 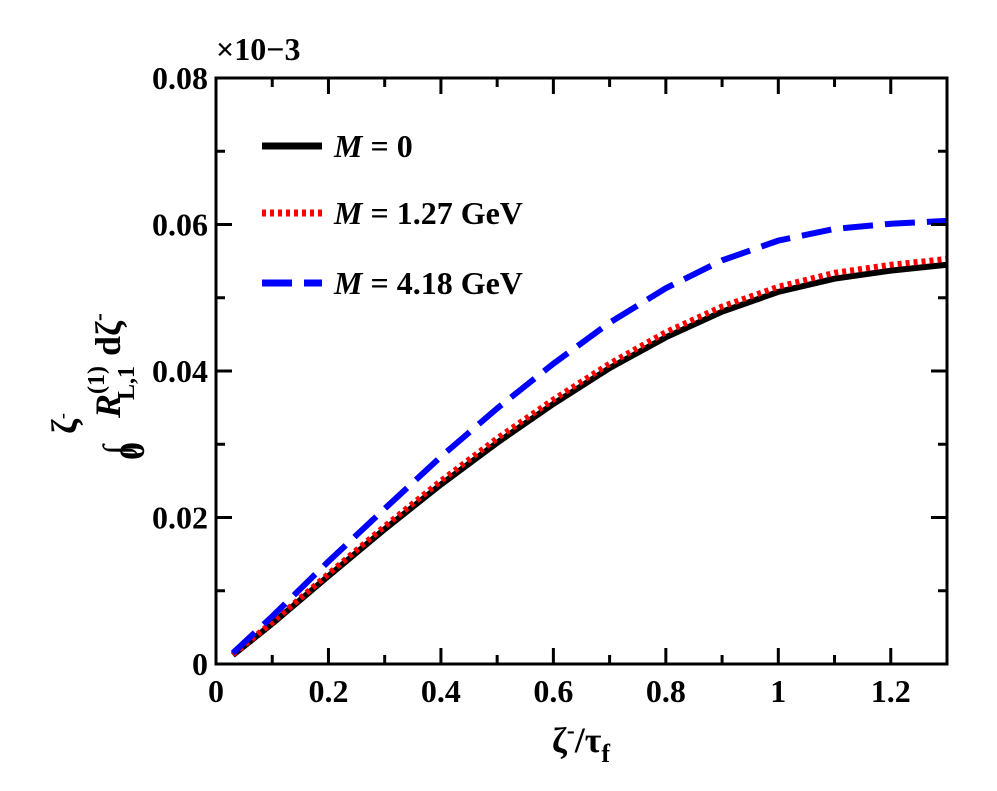 I want to click on legend-label-2: M = 1.27 GeV, so click(x=428, y=213).